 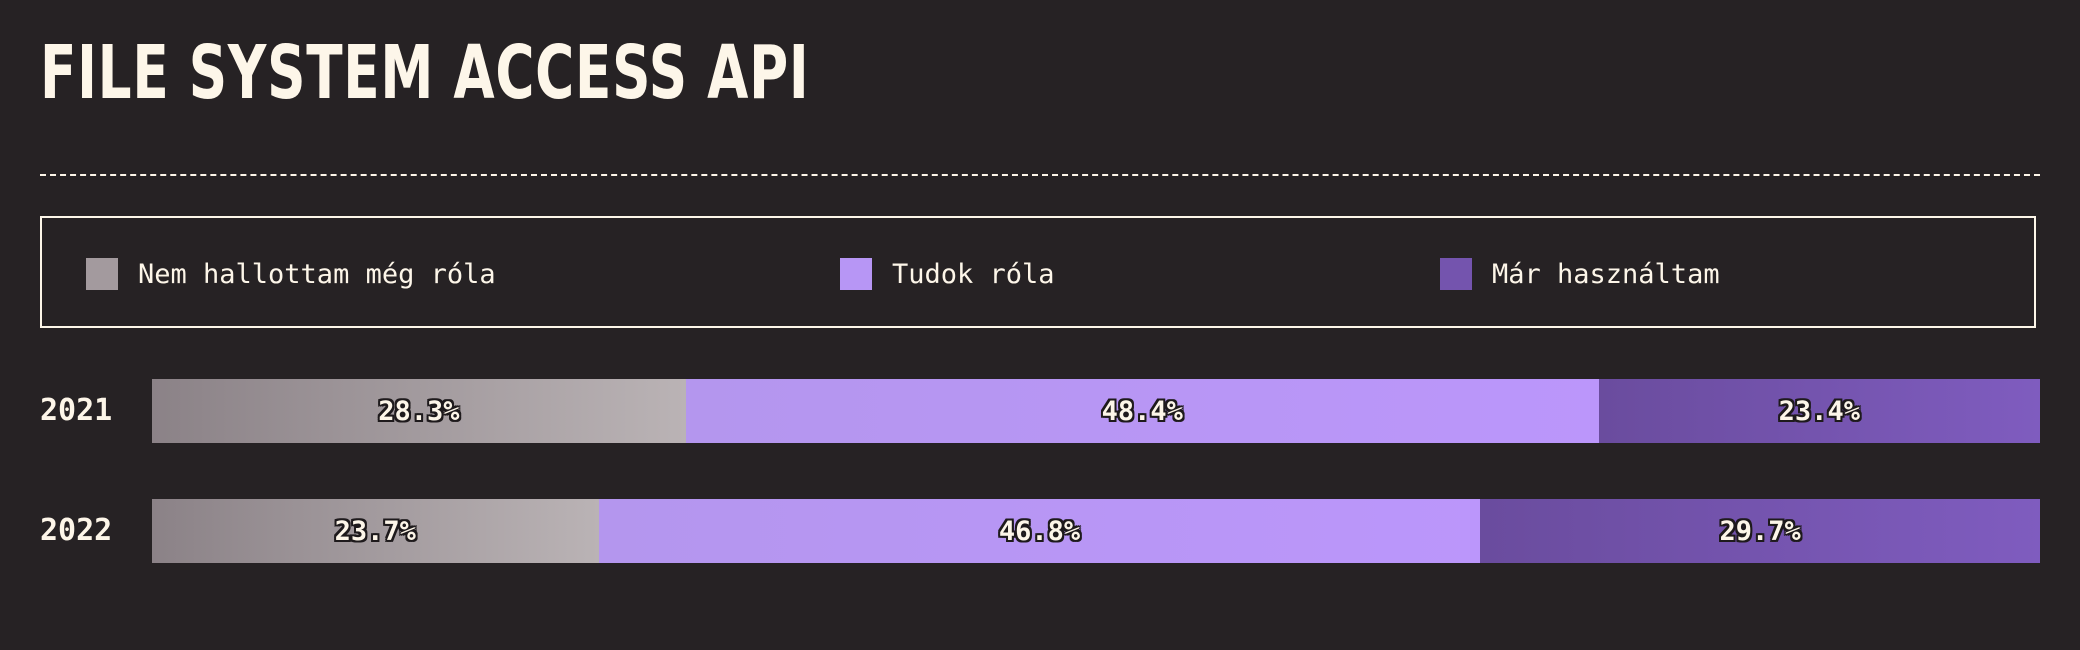 I want to click on title-divider, so click(x=1040, y=175).